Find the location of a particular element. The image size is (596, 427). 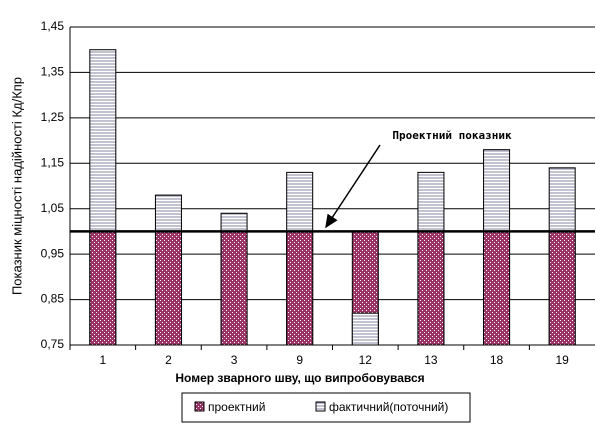

y-tick-label: 1,45 is located at coordinates (53, 26).